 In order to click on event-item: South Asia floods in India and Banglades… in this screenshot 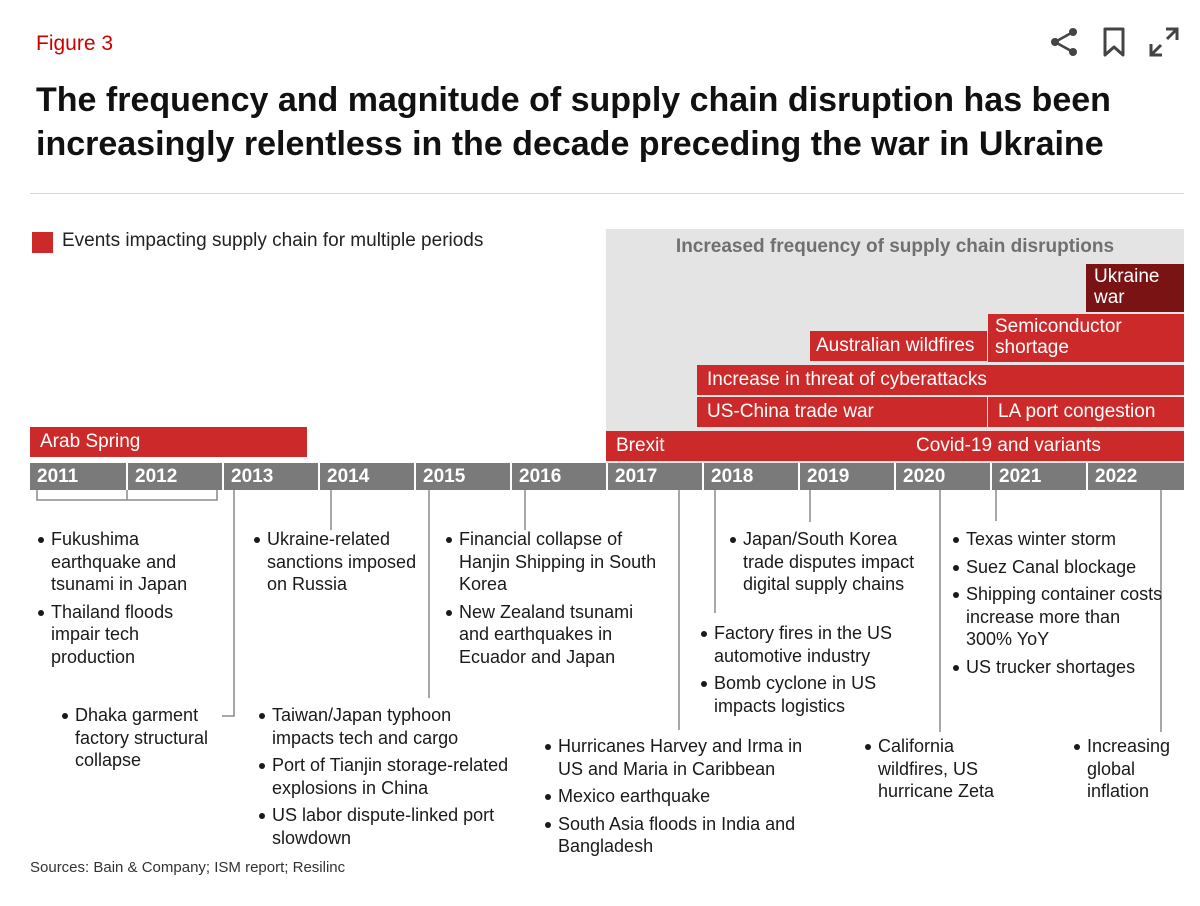, I will do `click(683, 835)`.